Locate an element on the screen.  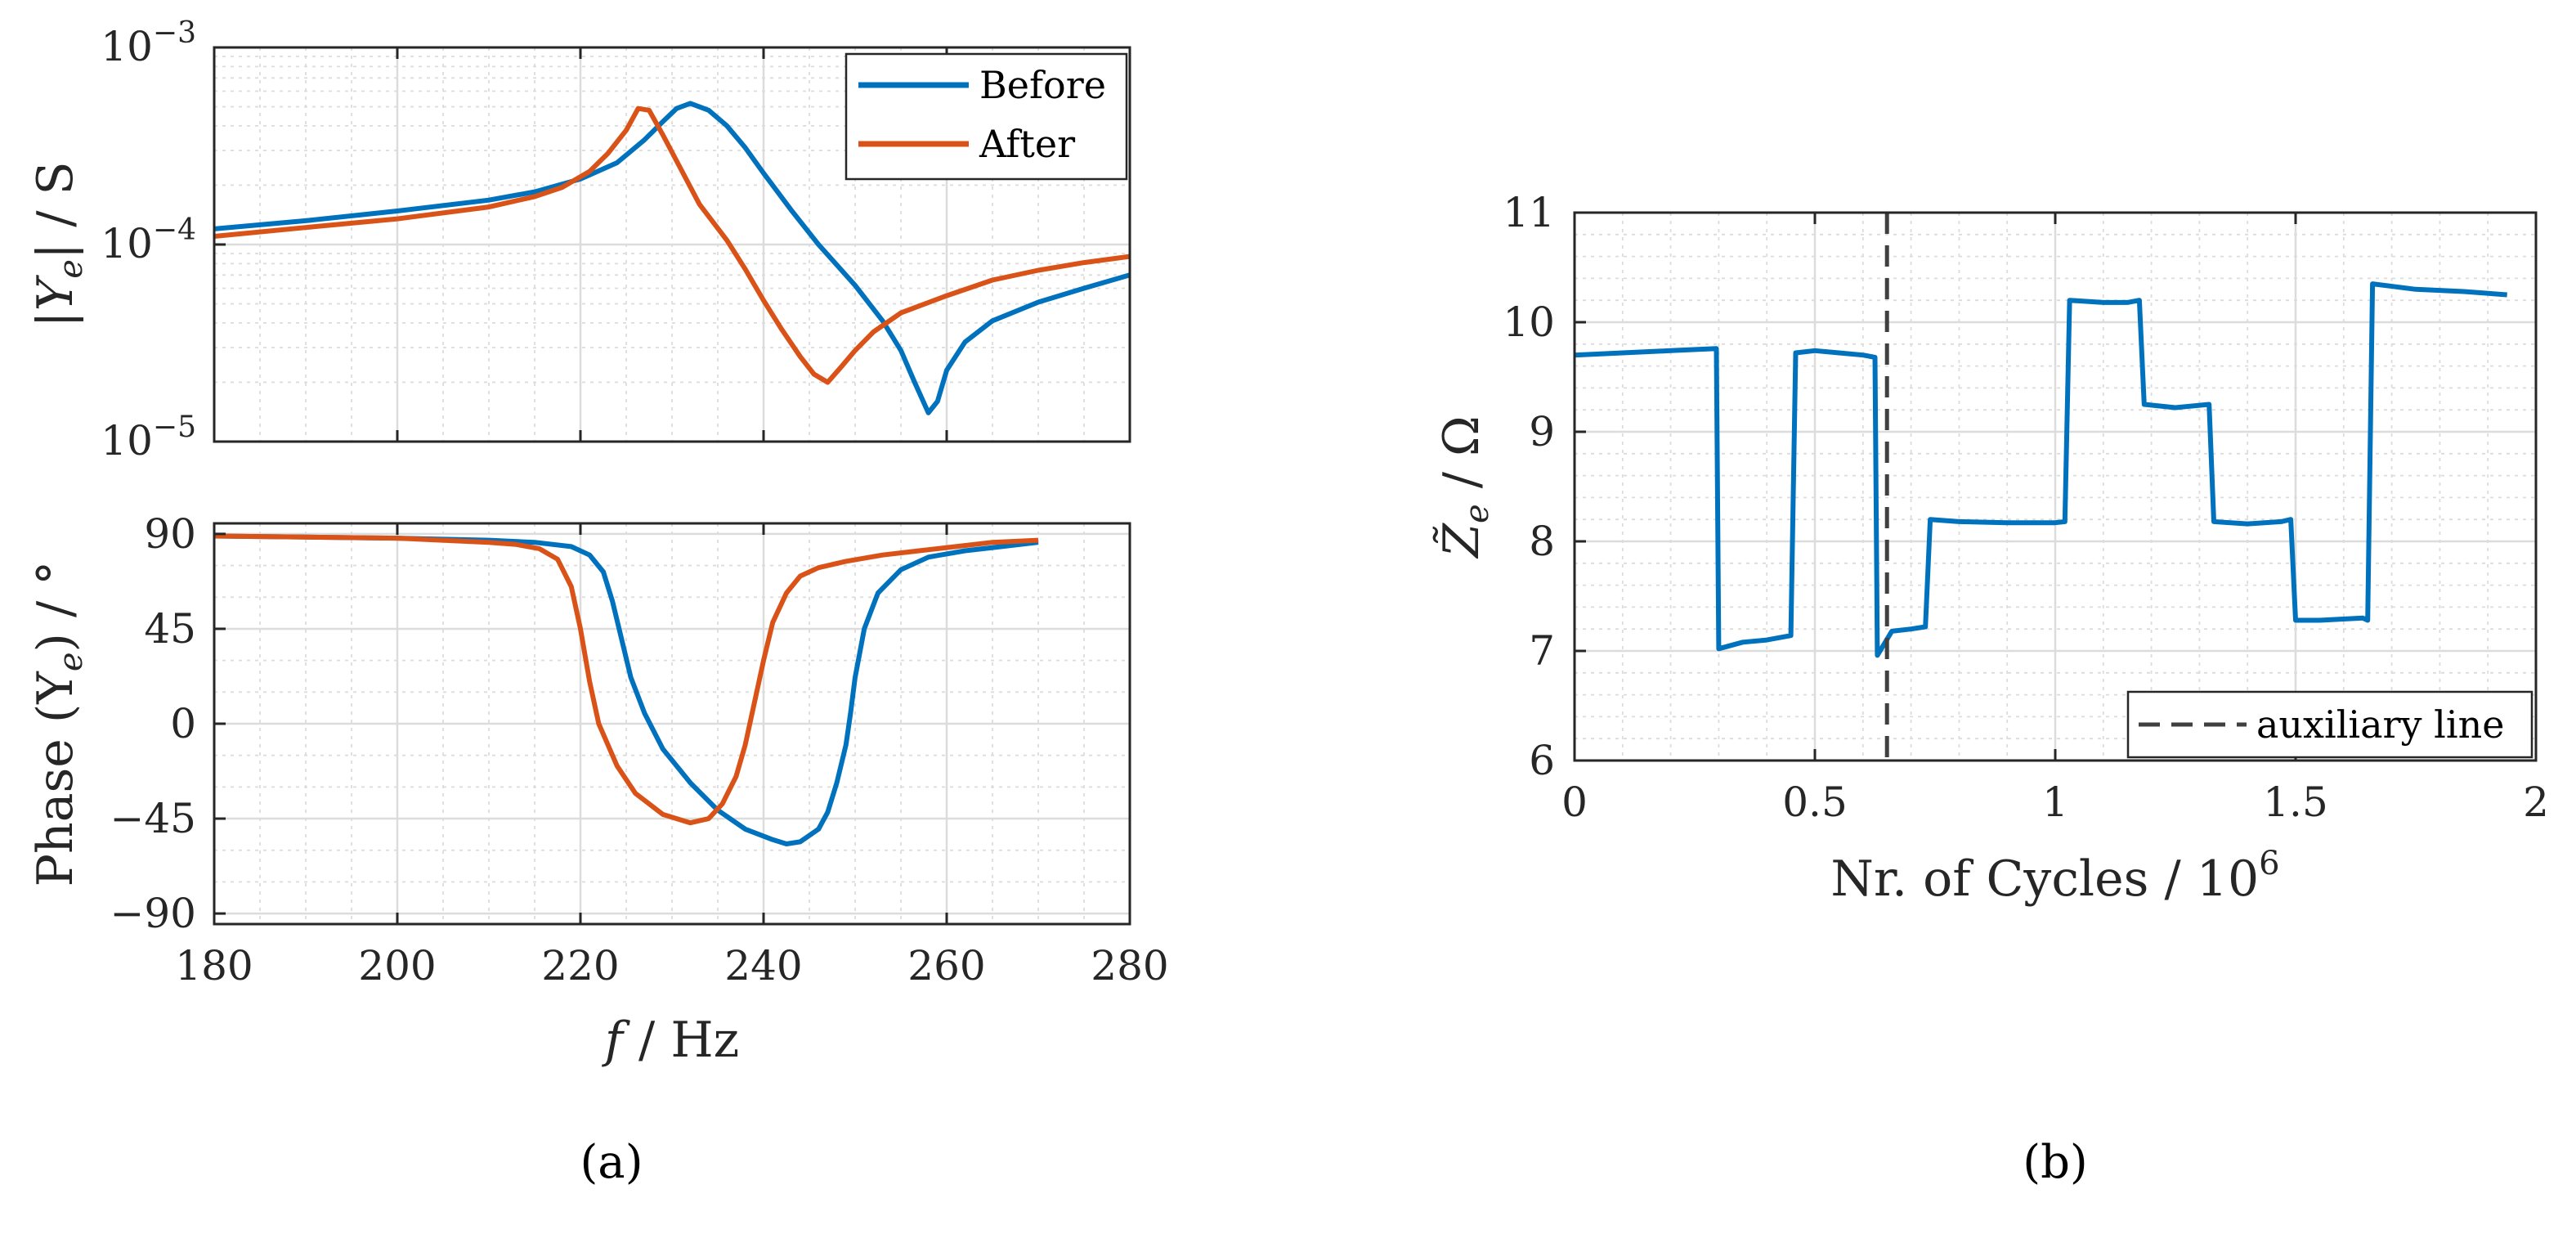
y-tick-label: 7 is located at coordinates (1542, 651).